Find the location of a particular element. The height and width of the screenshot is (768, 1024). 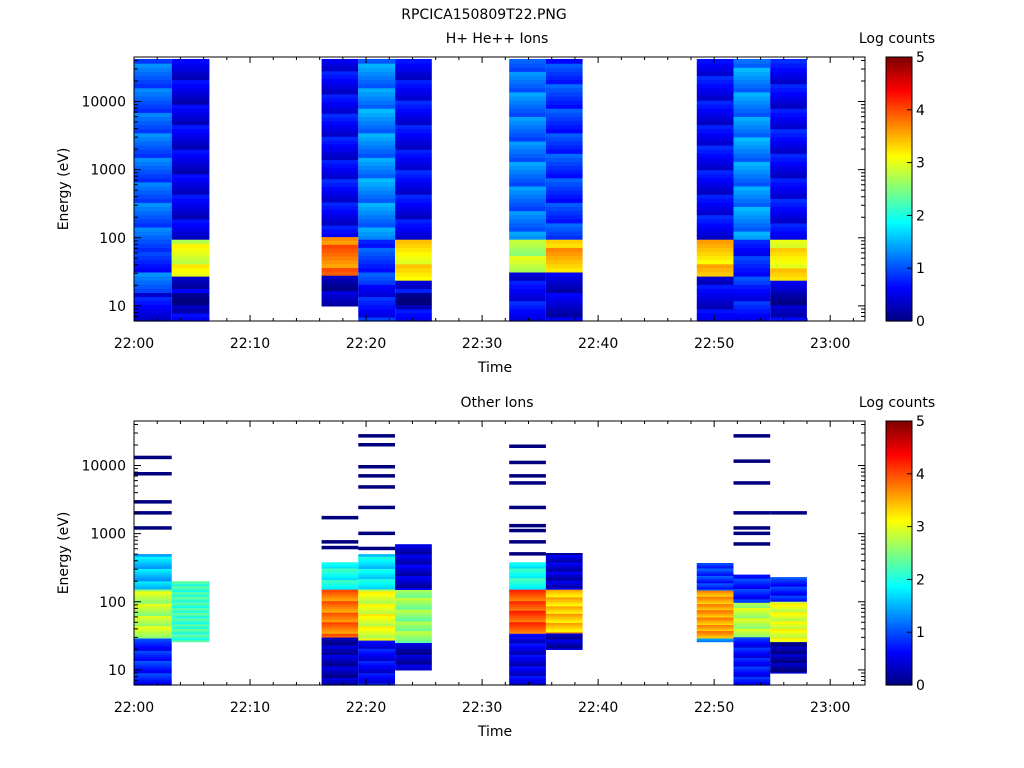

colorbar-tick-label: 1 is located at coordinates (920, 633).